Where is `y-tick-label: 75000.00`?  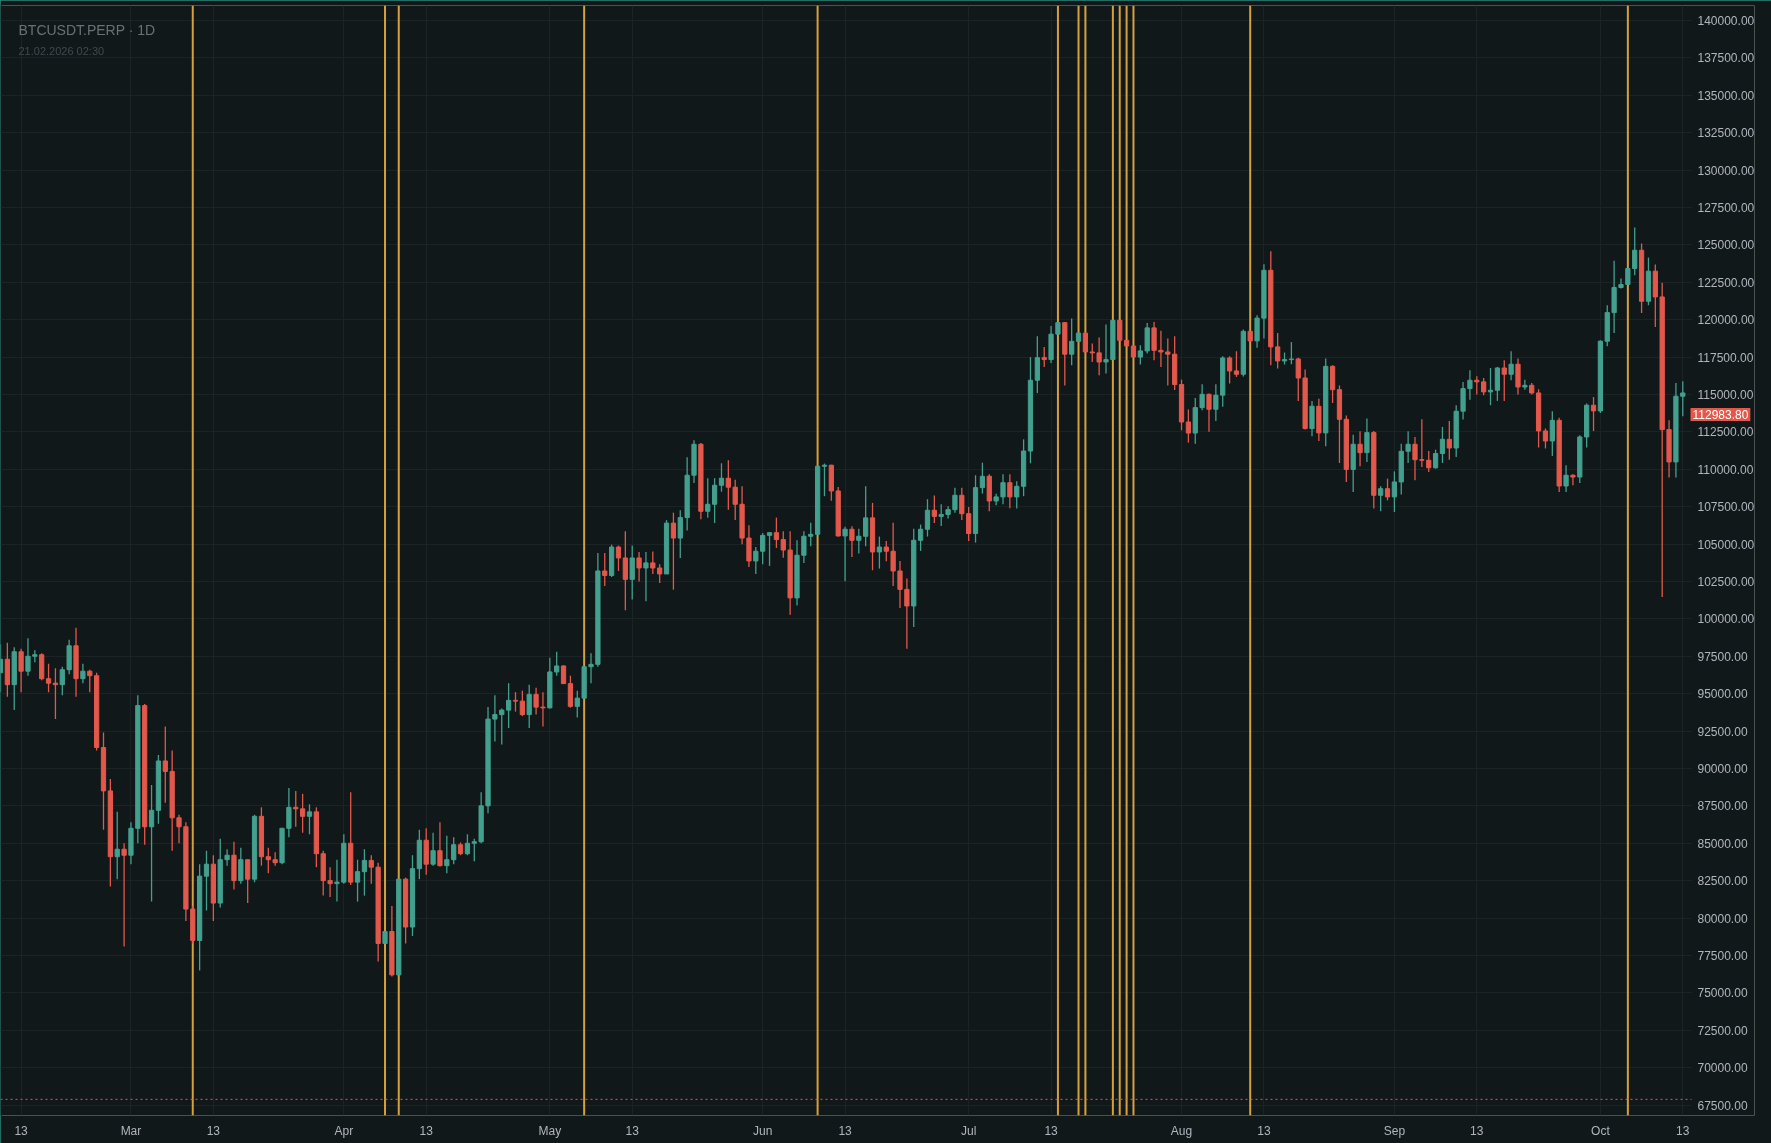 y-tick-label: 75000.00 is located at coordinates (1722, 993).